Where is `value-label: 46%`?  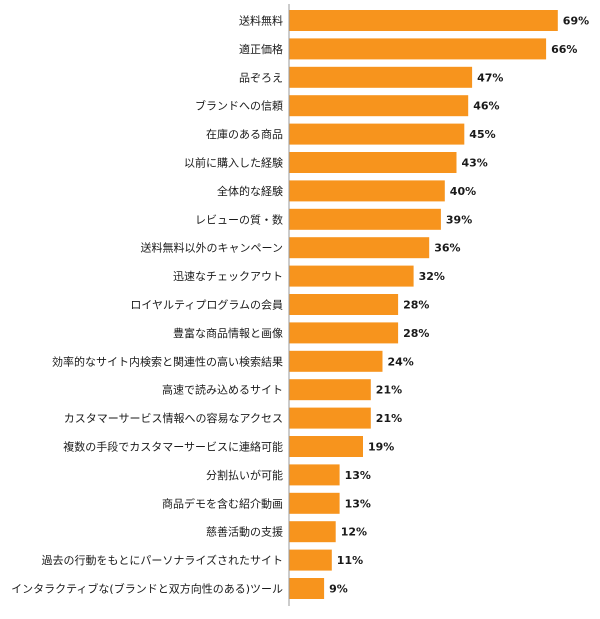
value-label: 46% is located at coordinates (486, 106).